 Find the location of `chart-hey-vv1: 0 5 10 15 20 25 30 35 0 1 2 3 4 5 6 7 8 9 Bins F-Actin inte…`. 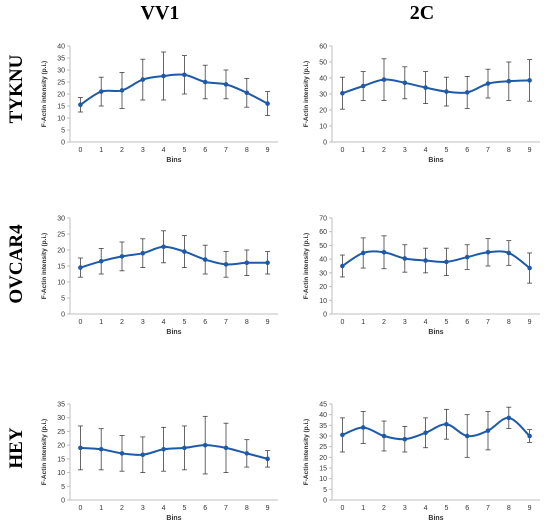

chart-hey-vv1: 0 5 10 15 20 25 30 35 0 1 2 3 4 5 6 7 8 9 Bins F-Actin inte… is located at coordinates (159, 462).